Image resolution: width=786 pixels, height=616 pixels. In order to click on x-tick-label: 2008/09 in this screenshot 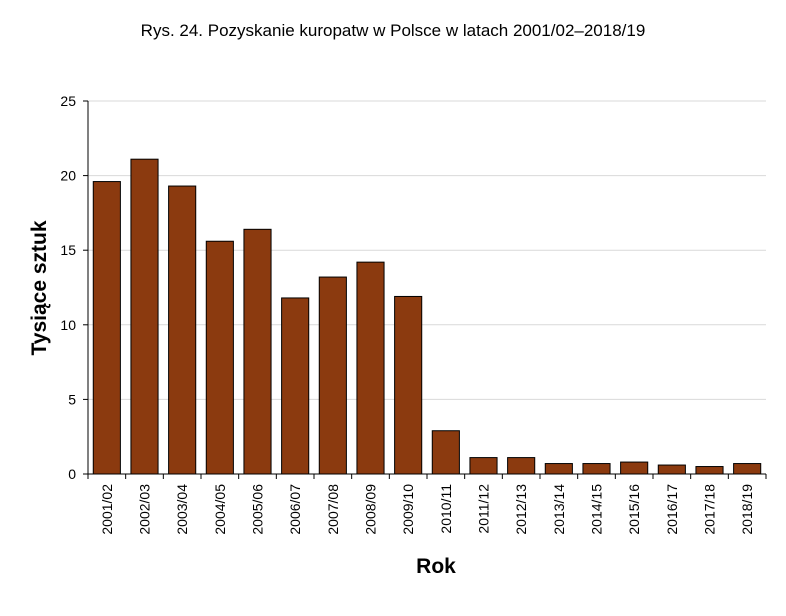, I will do `click(371, 509)`.